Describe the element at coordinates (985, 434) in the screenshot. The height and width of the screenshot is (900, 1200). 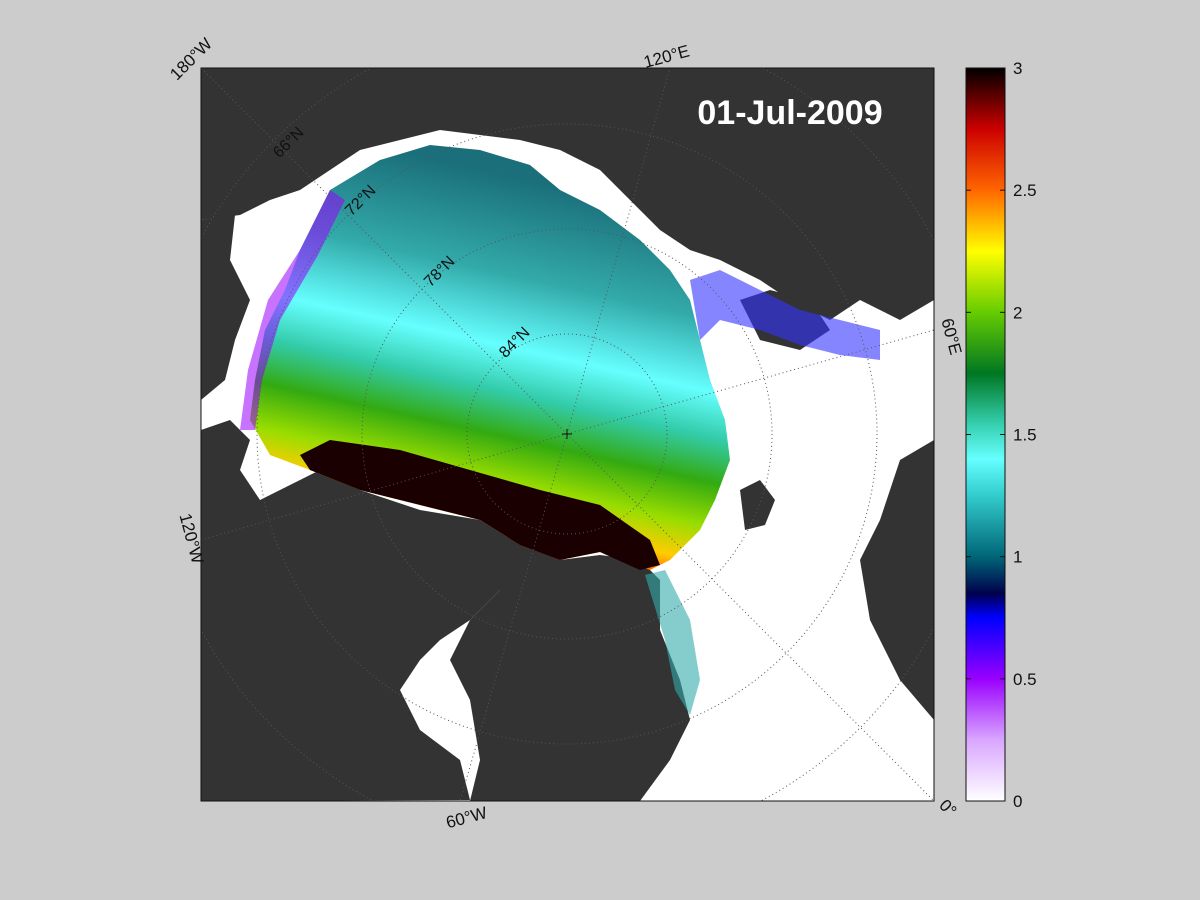
I see `colorbar-scale` at that location.